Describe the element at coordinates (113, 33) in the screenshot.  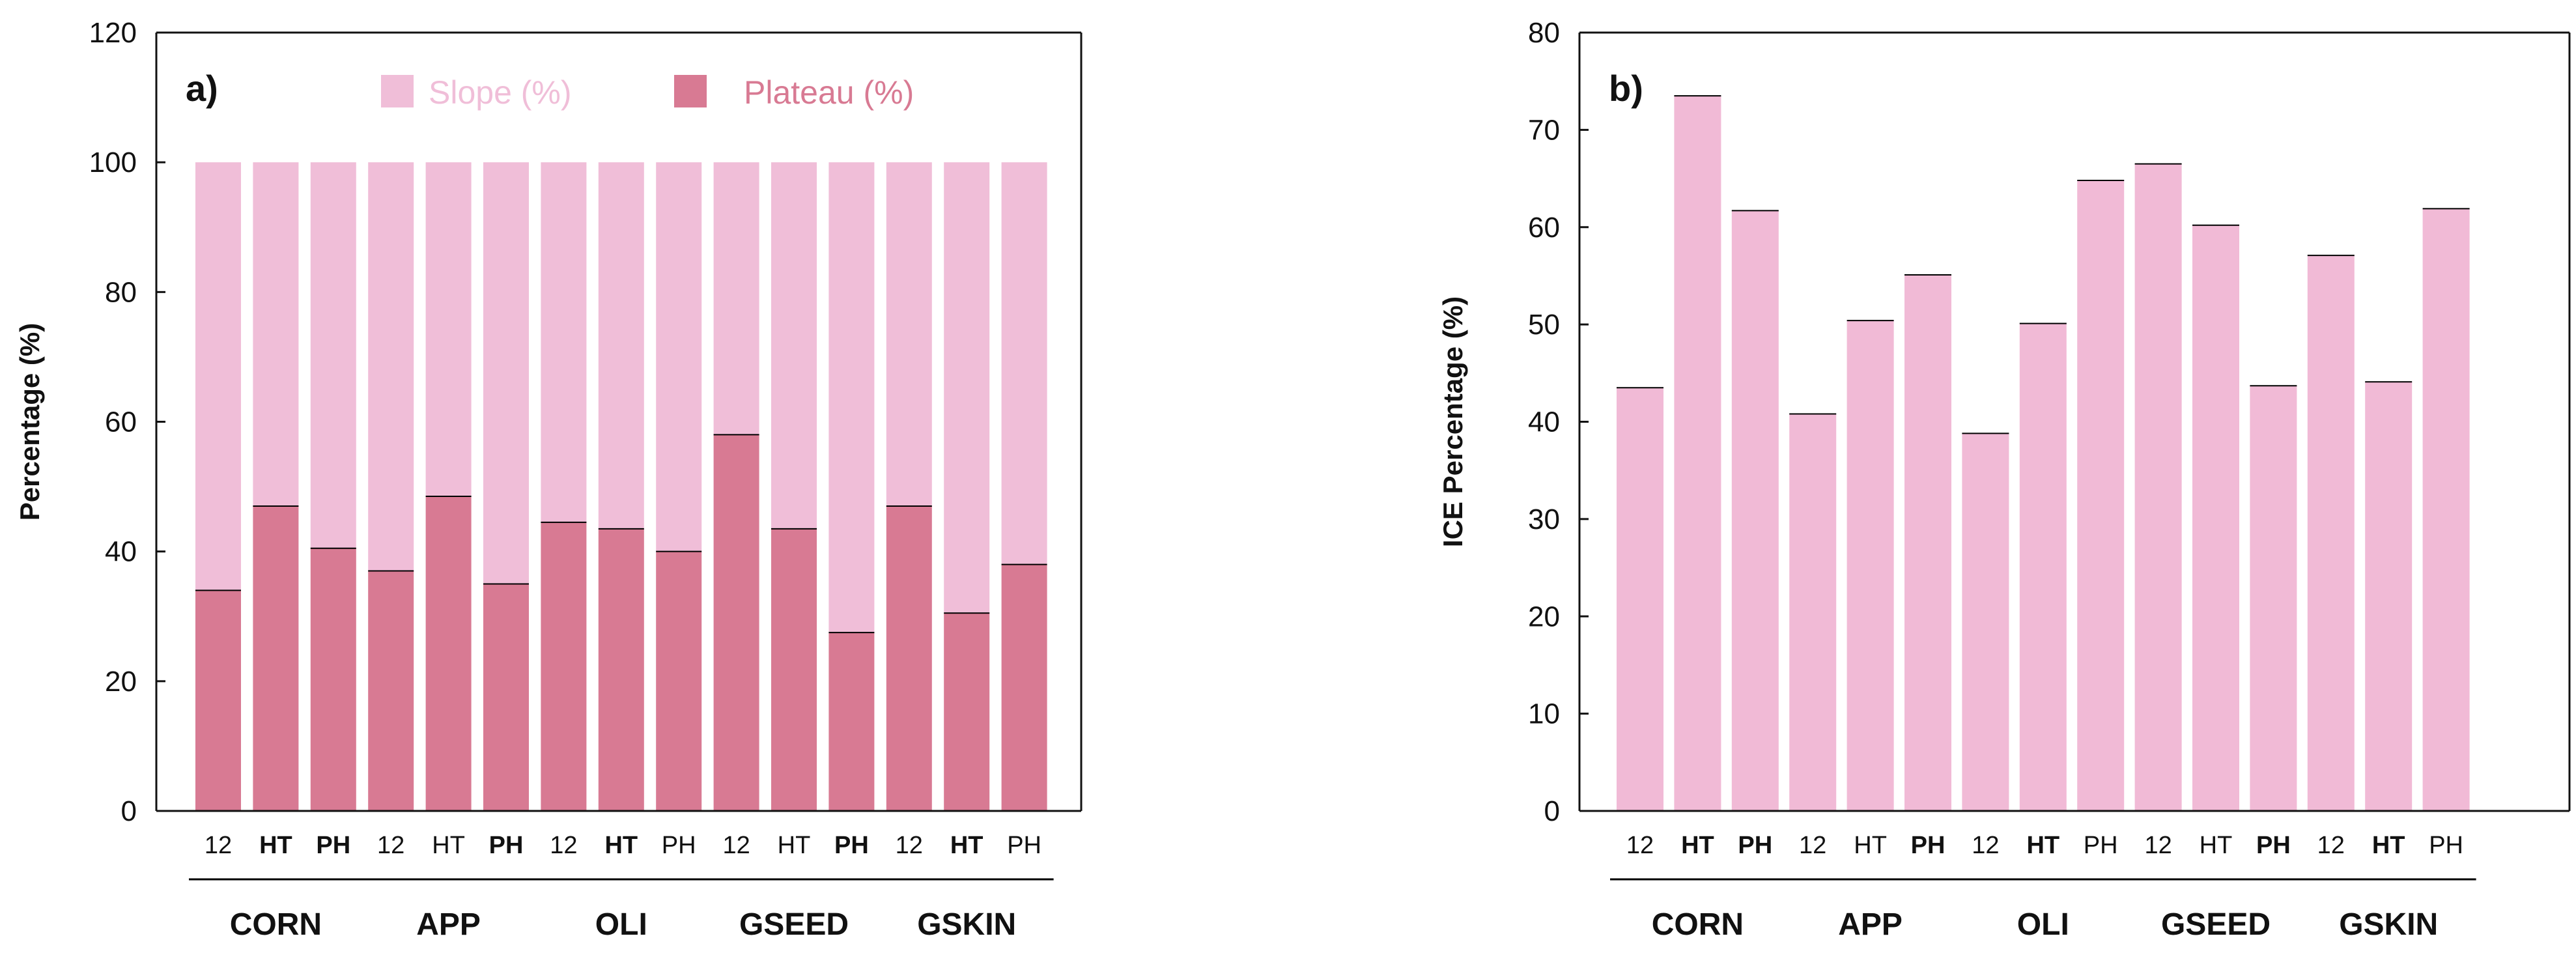
I see `y-tick-label: 120` at that location.